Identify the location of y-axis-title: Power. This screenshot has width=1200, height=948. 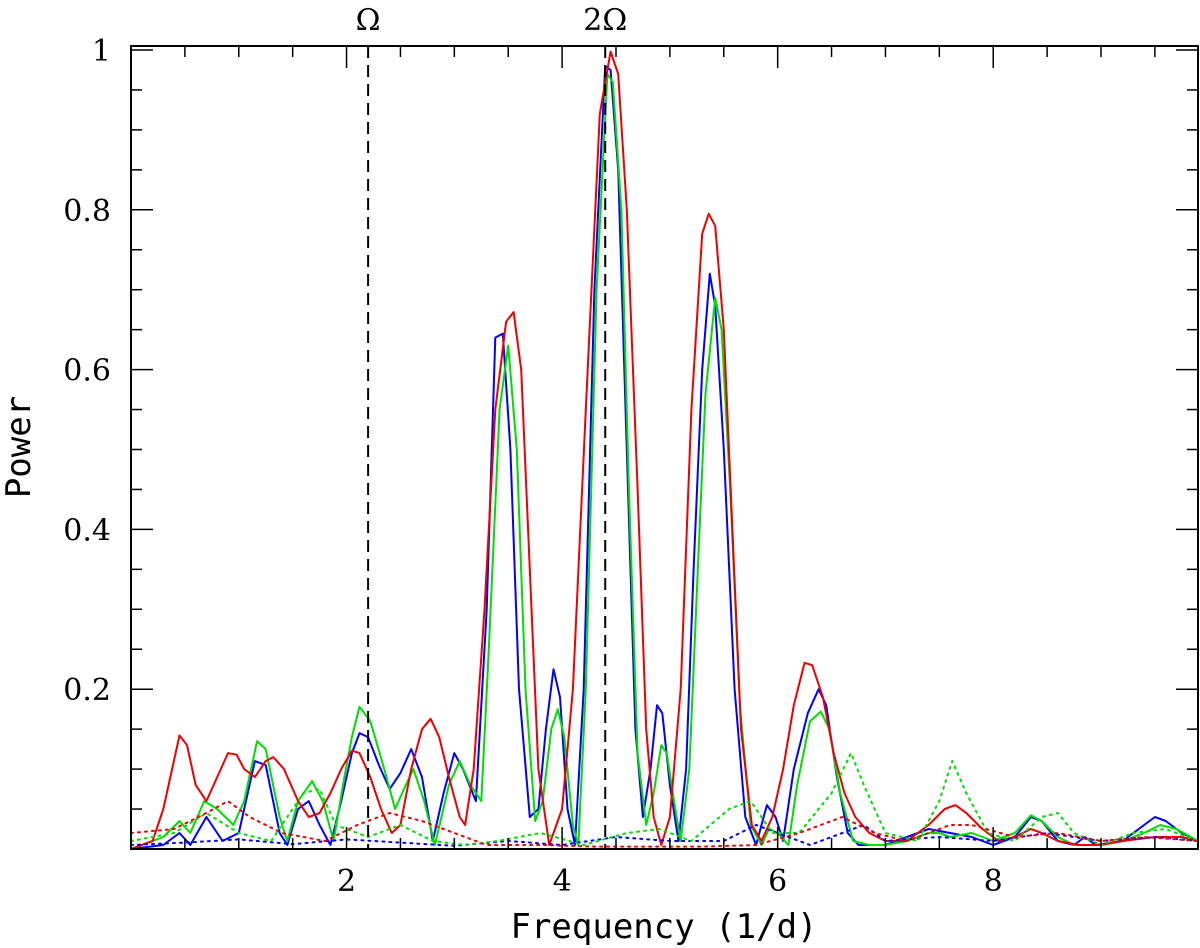
(19, 447).